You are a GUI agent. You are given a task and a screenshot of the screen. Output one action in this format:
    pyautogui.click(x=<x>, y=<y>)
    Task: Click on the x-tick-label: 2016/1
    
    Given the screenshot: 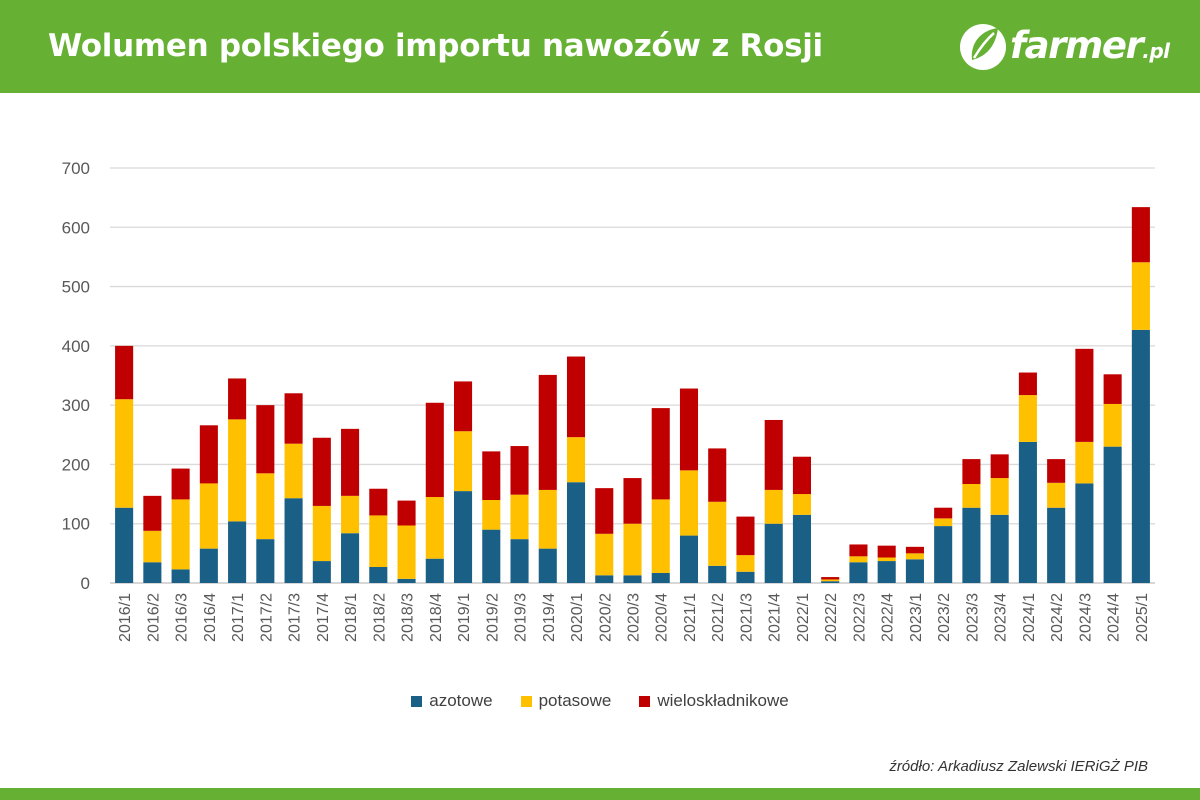 What is the action you would take?
    pyautogui.click(x=125, y=617)
    